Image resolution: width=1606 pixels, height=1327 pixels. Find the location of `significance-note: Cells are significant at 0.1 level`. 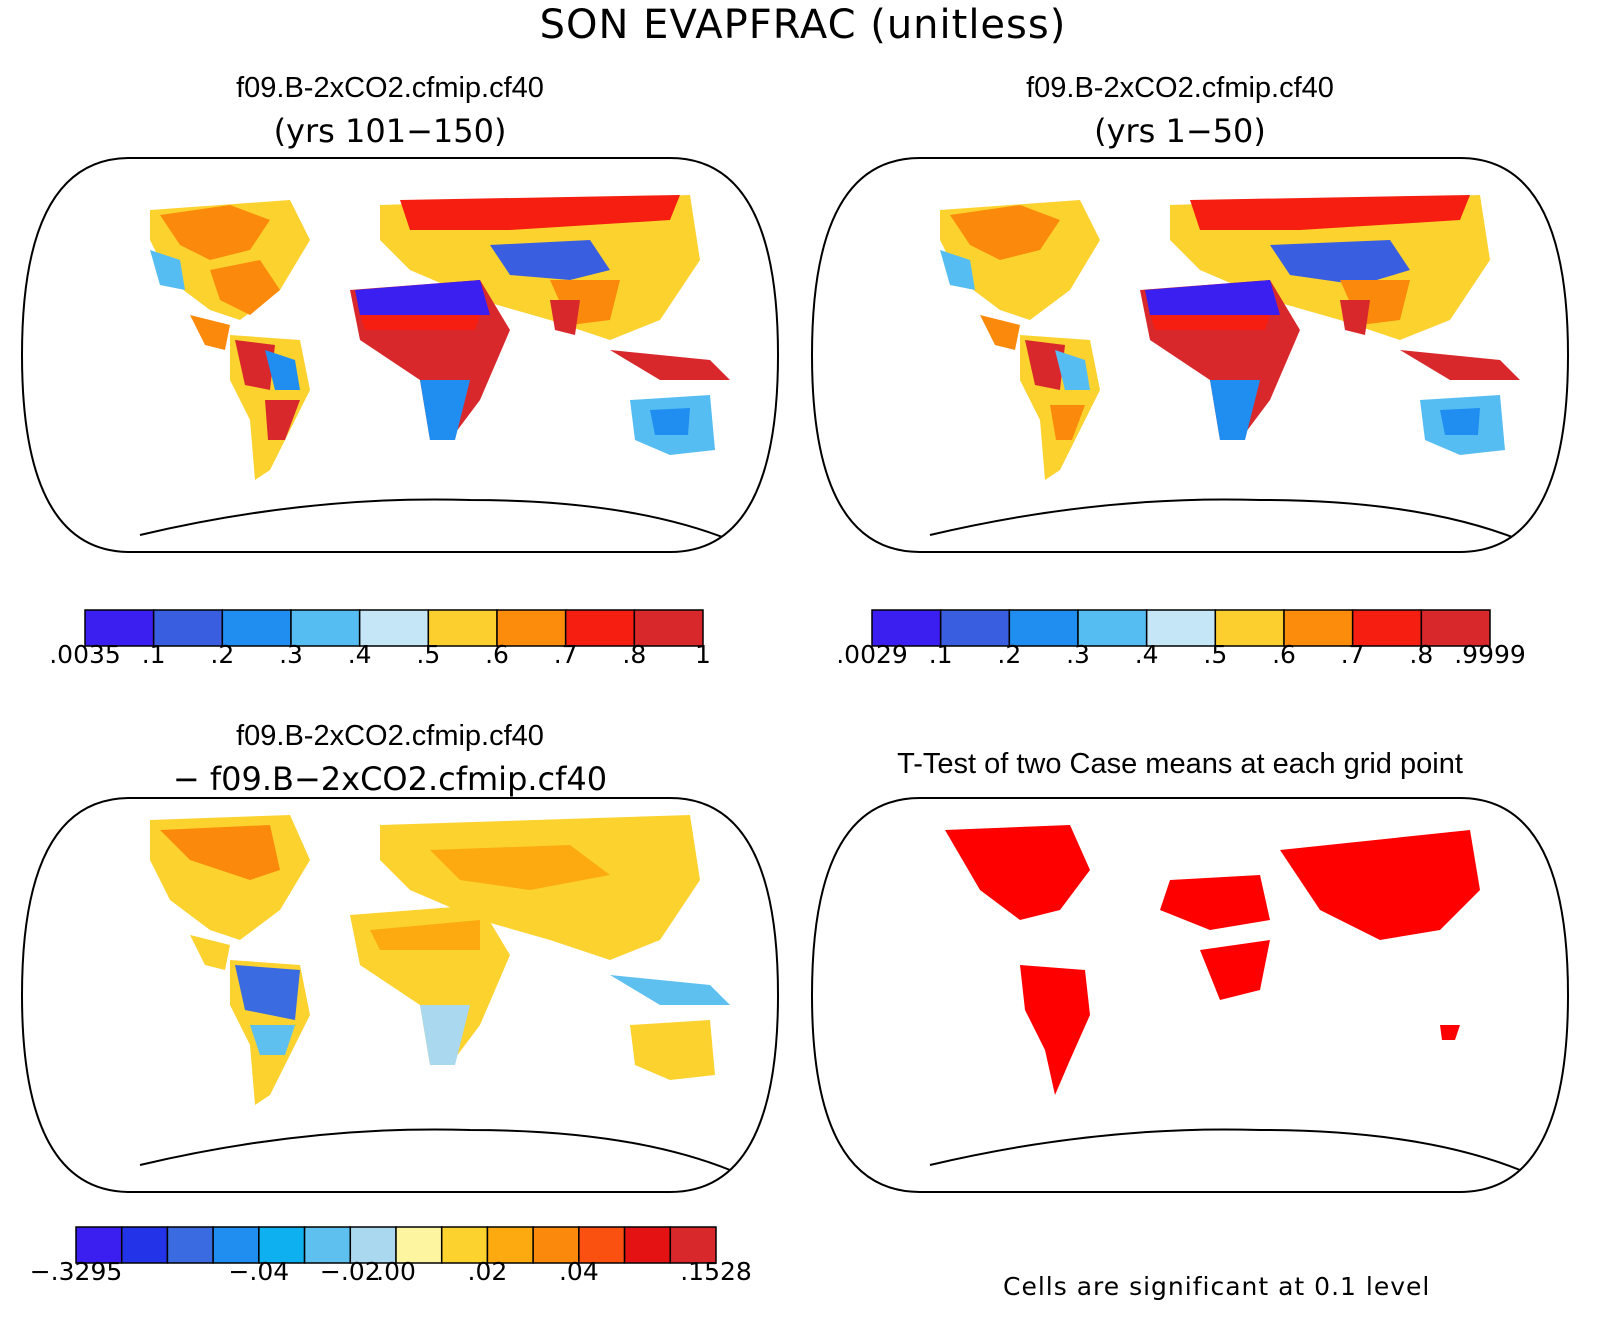

significance-note: Cells are significant at 0.1 level is located at coordinates (1217, 1286).